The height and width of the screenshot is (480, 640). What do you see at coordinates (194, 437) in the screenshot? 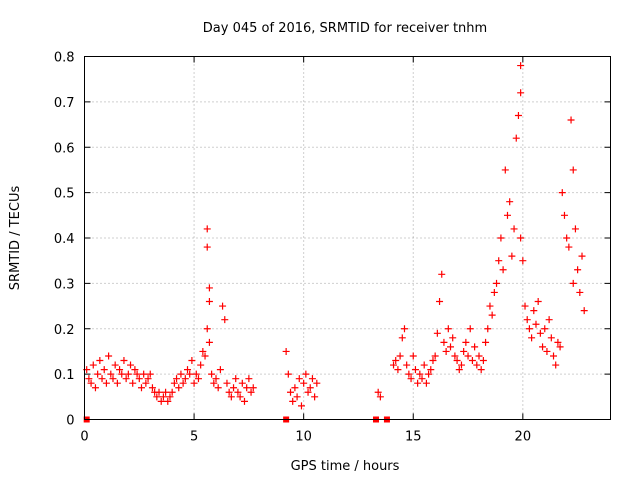
I see `x-tick-label: 5` at bounding box center [194, 437].